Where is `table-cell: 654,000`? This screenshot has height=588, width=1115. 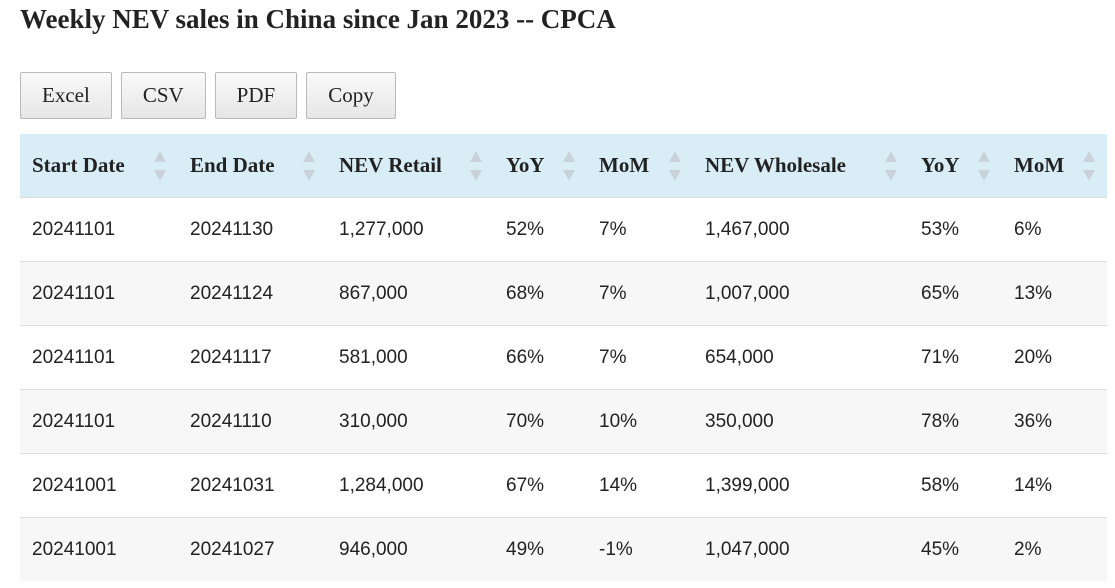
table-cell: 654,000 is located at coordinates (801, 357).